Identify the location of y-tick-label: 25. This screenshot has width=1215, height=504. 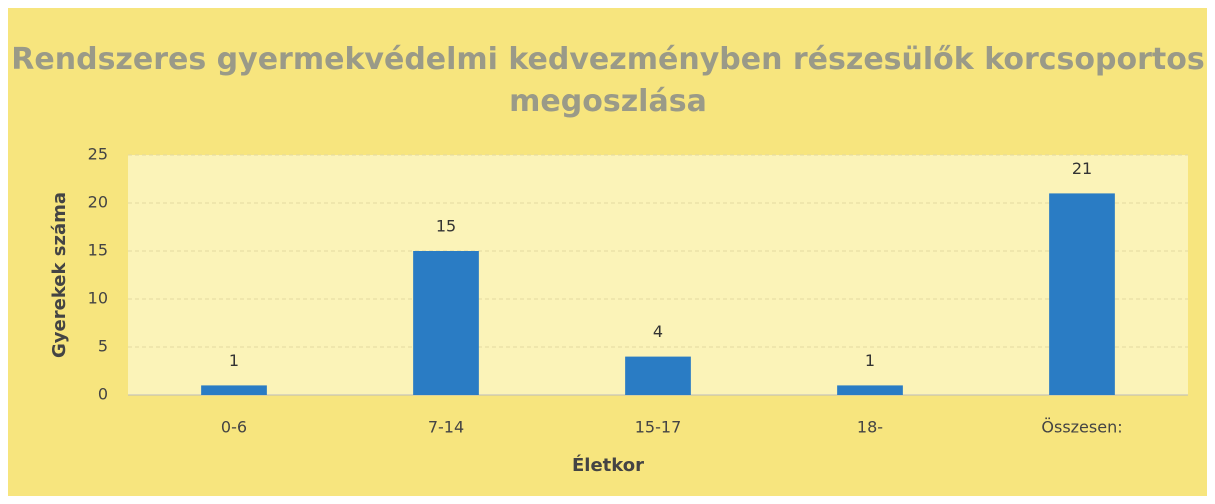
(98, 154).